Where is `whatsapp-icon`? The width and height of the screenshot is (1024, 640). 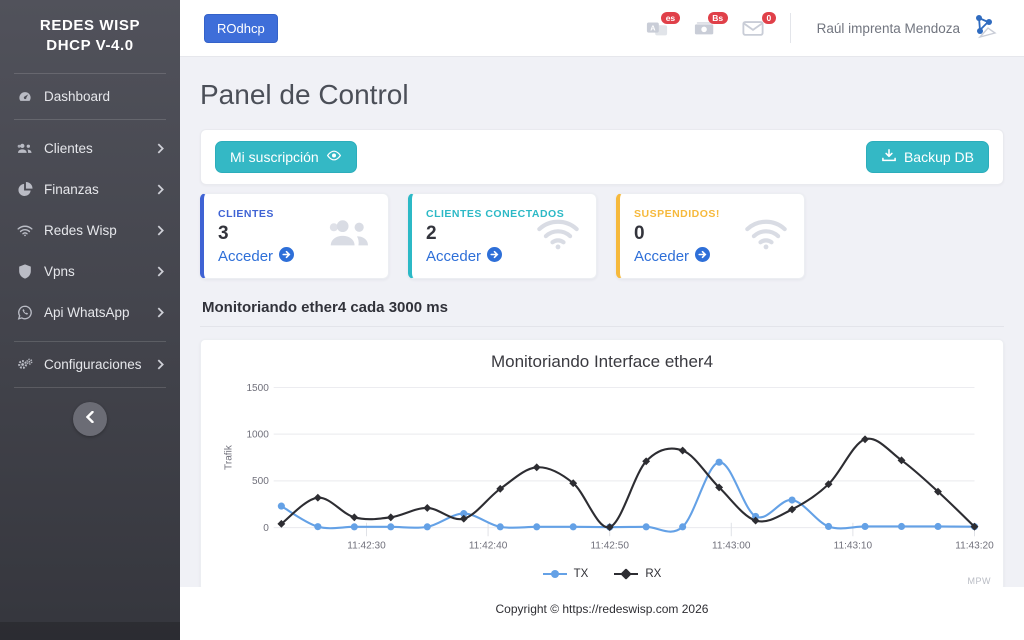
whatsapp-icon is located at coordinates (24, 312).